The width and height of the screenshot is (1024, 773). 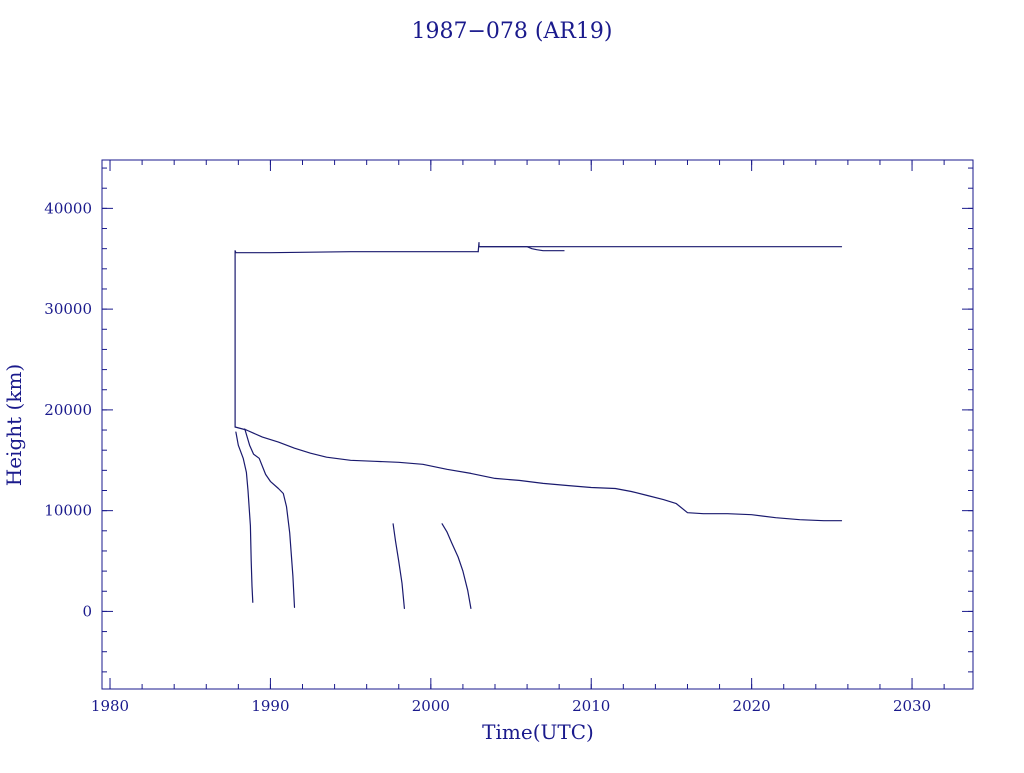 What do you see at coordinates (87, 611) in the screenshot?
I see `y-tick-label: 0` at bounding box center [87, 611].